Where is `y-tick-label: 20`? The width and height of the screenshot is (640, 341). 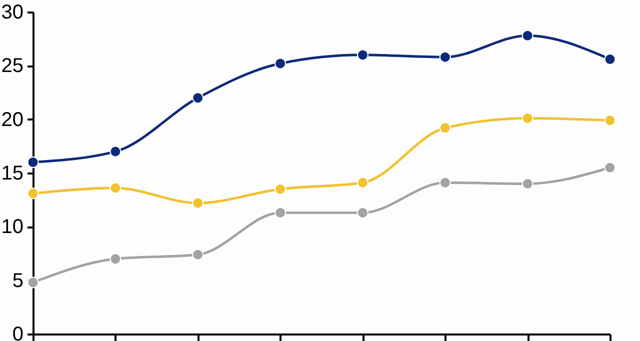 y-tick-label: 20 is located at coordinates (12, 119).